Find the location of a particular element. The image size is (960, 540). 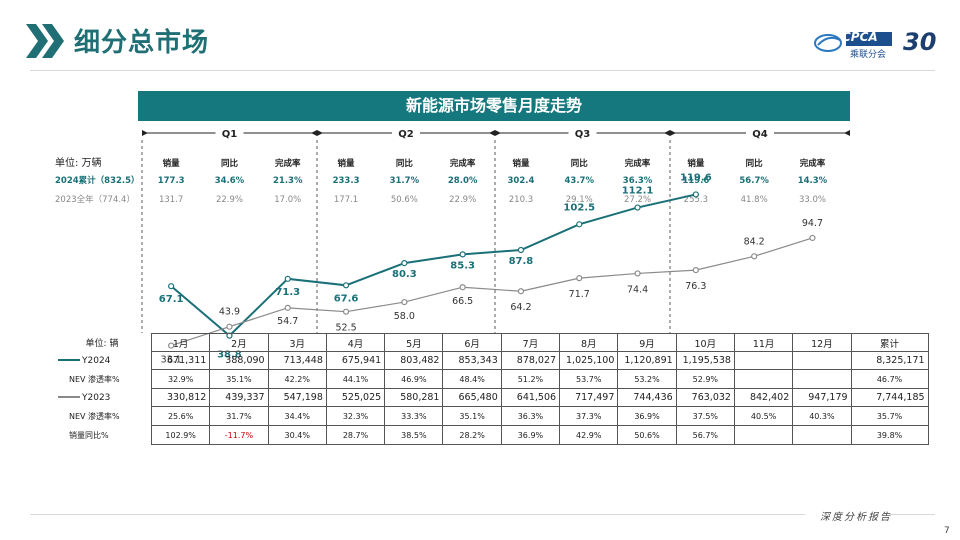

table-cell: 46.9% is located at coordinates (414, 379).